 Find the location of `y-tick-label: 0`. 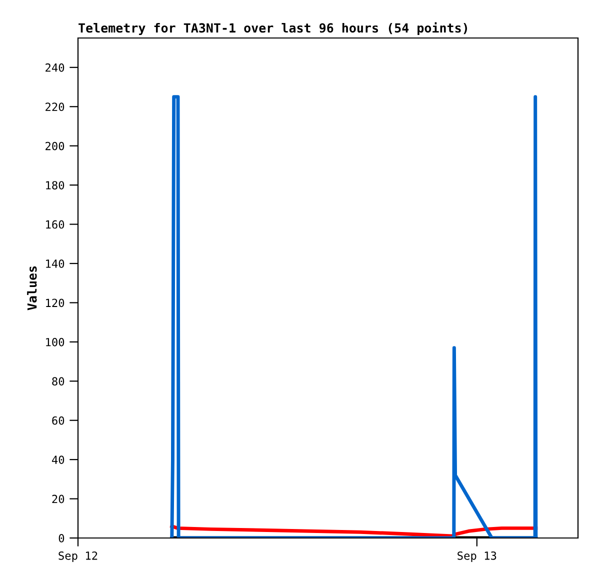

y-tick-label: 0 is located at coordinates (61, 538).